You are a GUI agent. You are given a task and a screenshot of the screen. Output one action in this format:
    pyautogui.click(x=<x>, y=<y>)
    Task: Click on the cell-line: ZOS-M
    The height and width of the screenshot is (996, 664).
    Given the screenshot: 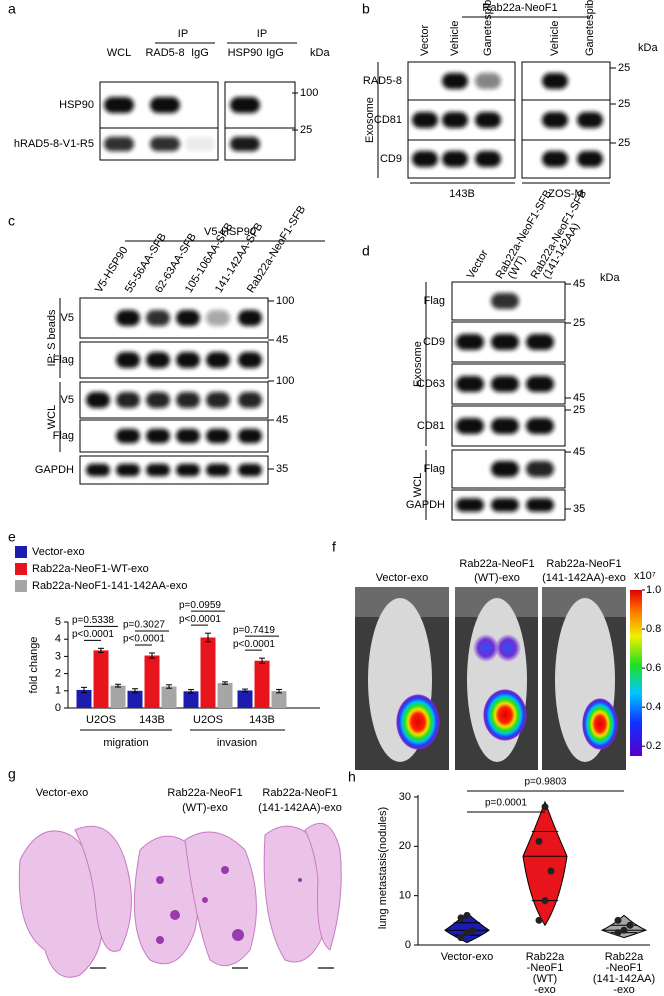 What is the action you would take?
    pyautogui.click(x=565, y=194)
    